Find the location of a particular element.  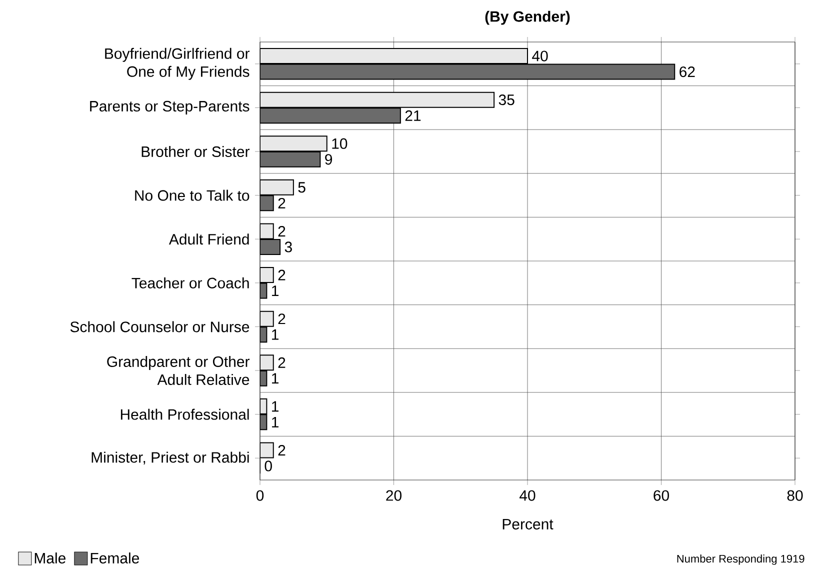

x-axis-title: Percent is located at coordinates (528, 524).